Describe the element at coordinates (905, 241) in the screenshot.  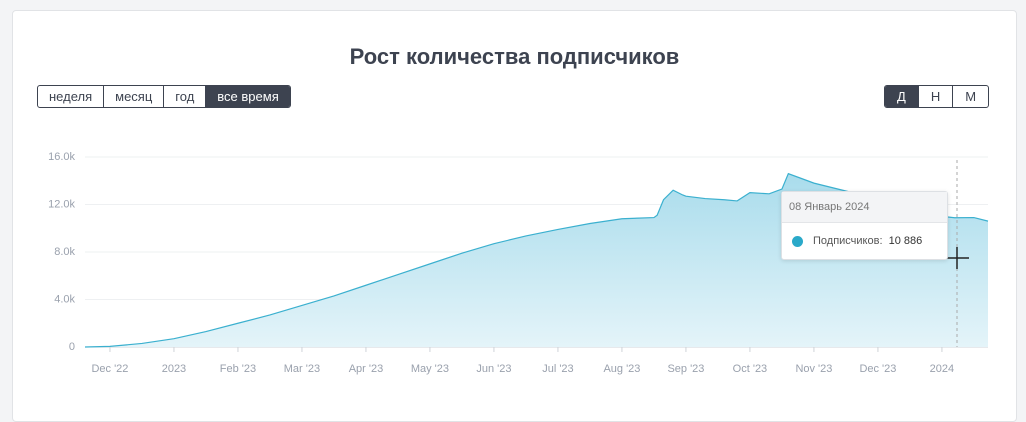
I see `tooltip-value: 10 886` at that location.